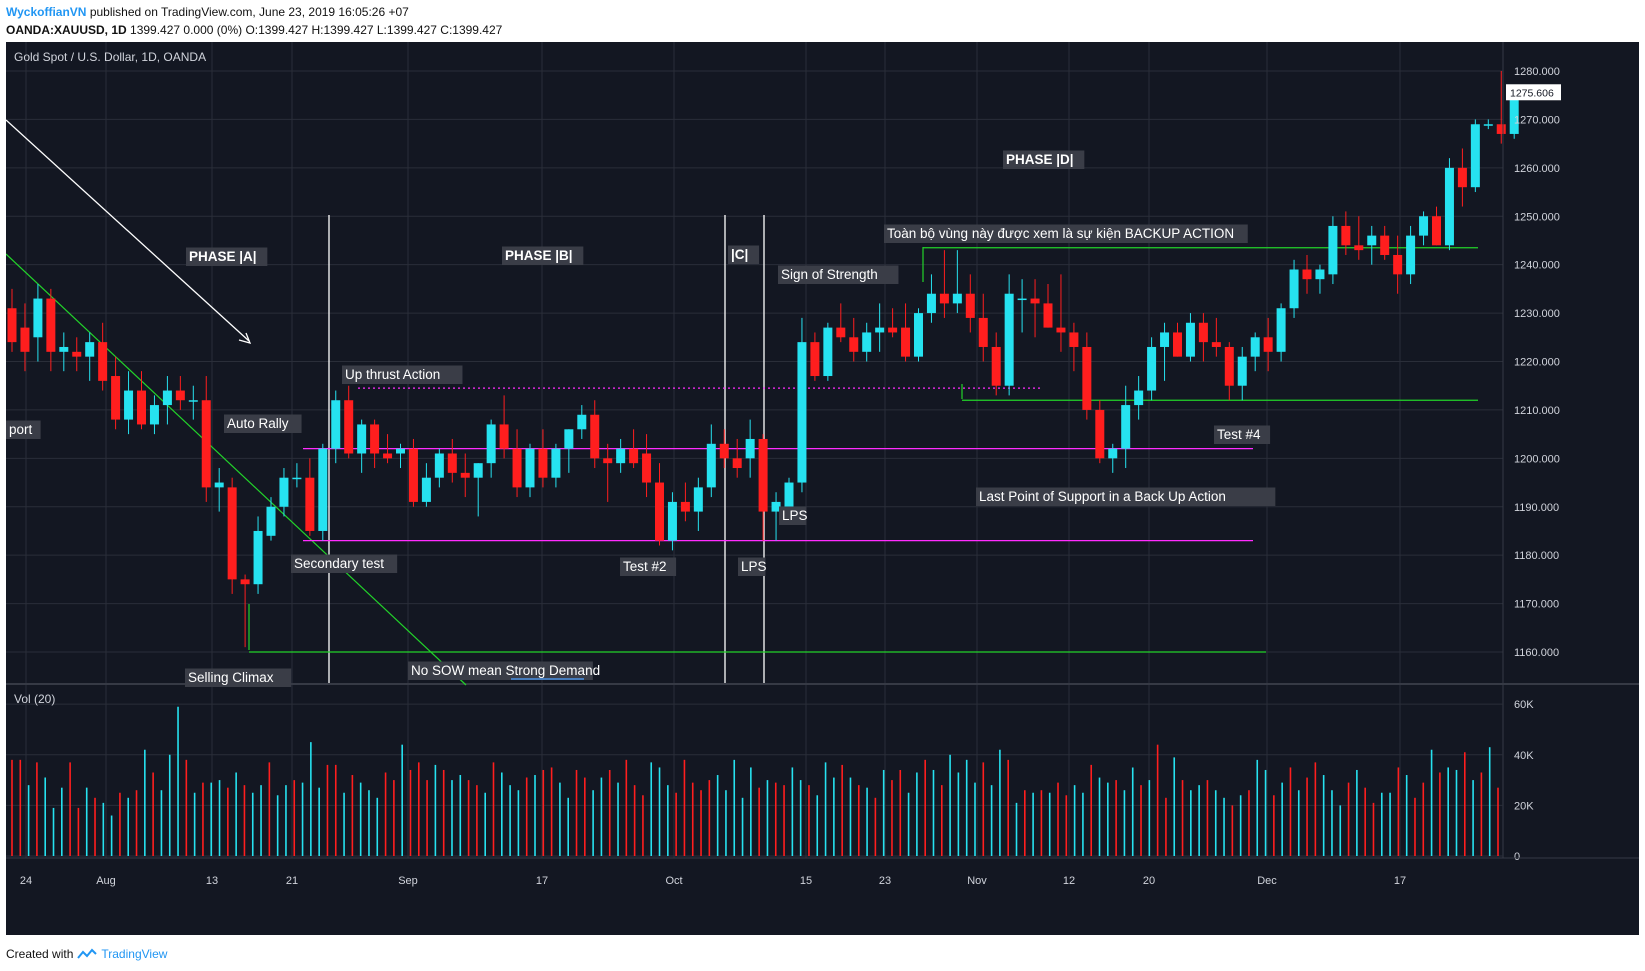 Image resolution: width=1645 pixels, height=971 pixels. I want to click on time-tick-label: 24, so click(26, 881).